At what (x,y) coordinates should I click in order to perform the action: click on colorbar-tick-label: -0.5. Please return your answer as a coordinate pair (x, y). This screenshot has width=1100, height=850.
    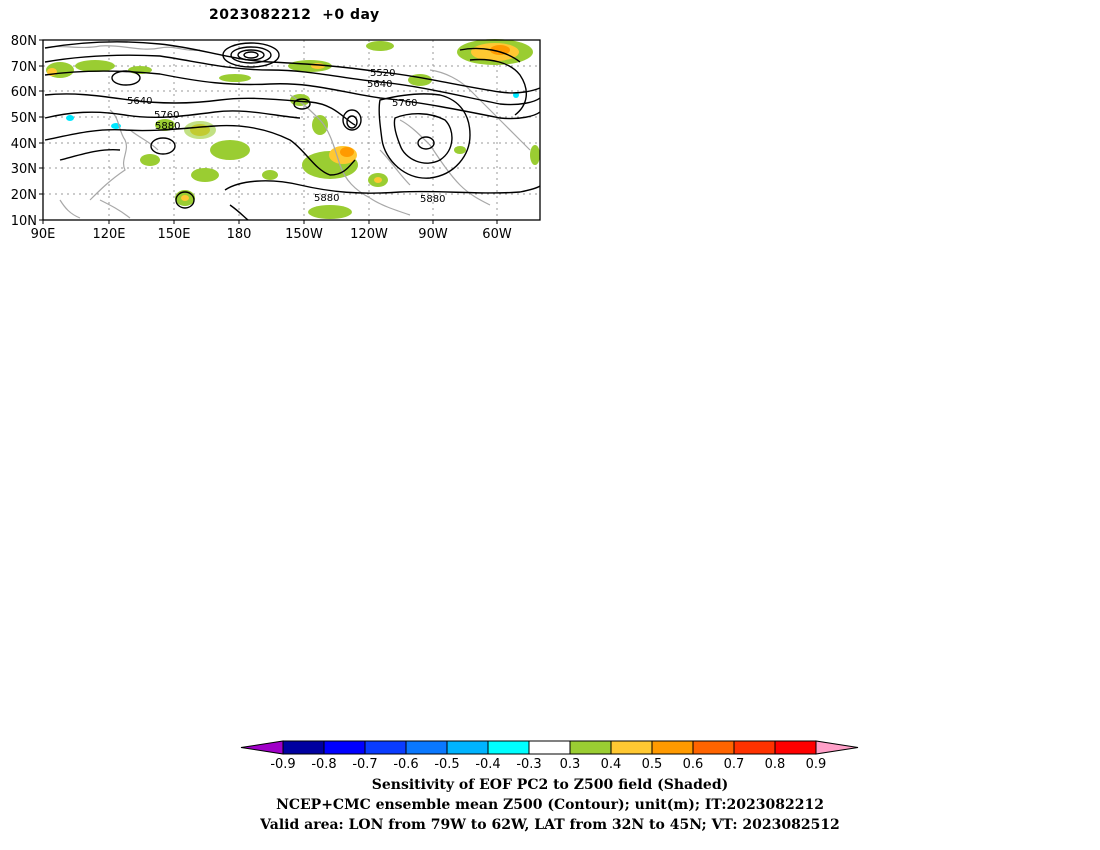
    Looking at the image, I should click on (446, 764).